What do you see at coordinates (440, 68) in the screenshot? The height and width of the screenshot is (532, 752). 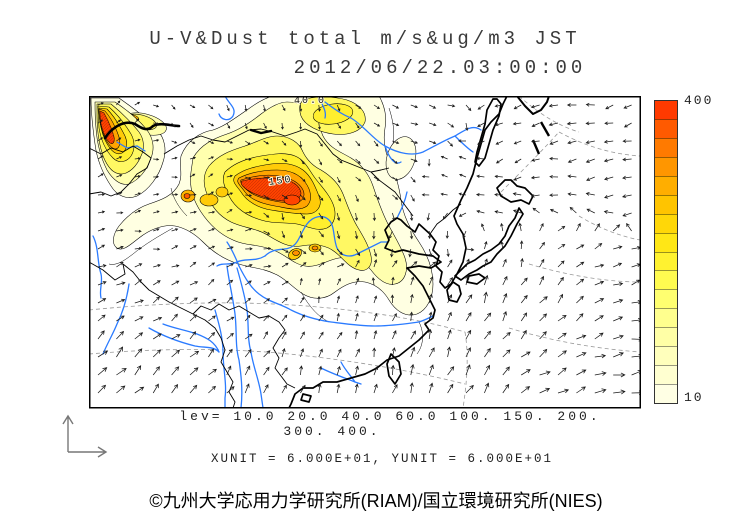 I see `plot-timestamp: 2012/06/22.03:00:00` at bounding box center [440, 68].